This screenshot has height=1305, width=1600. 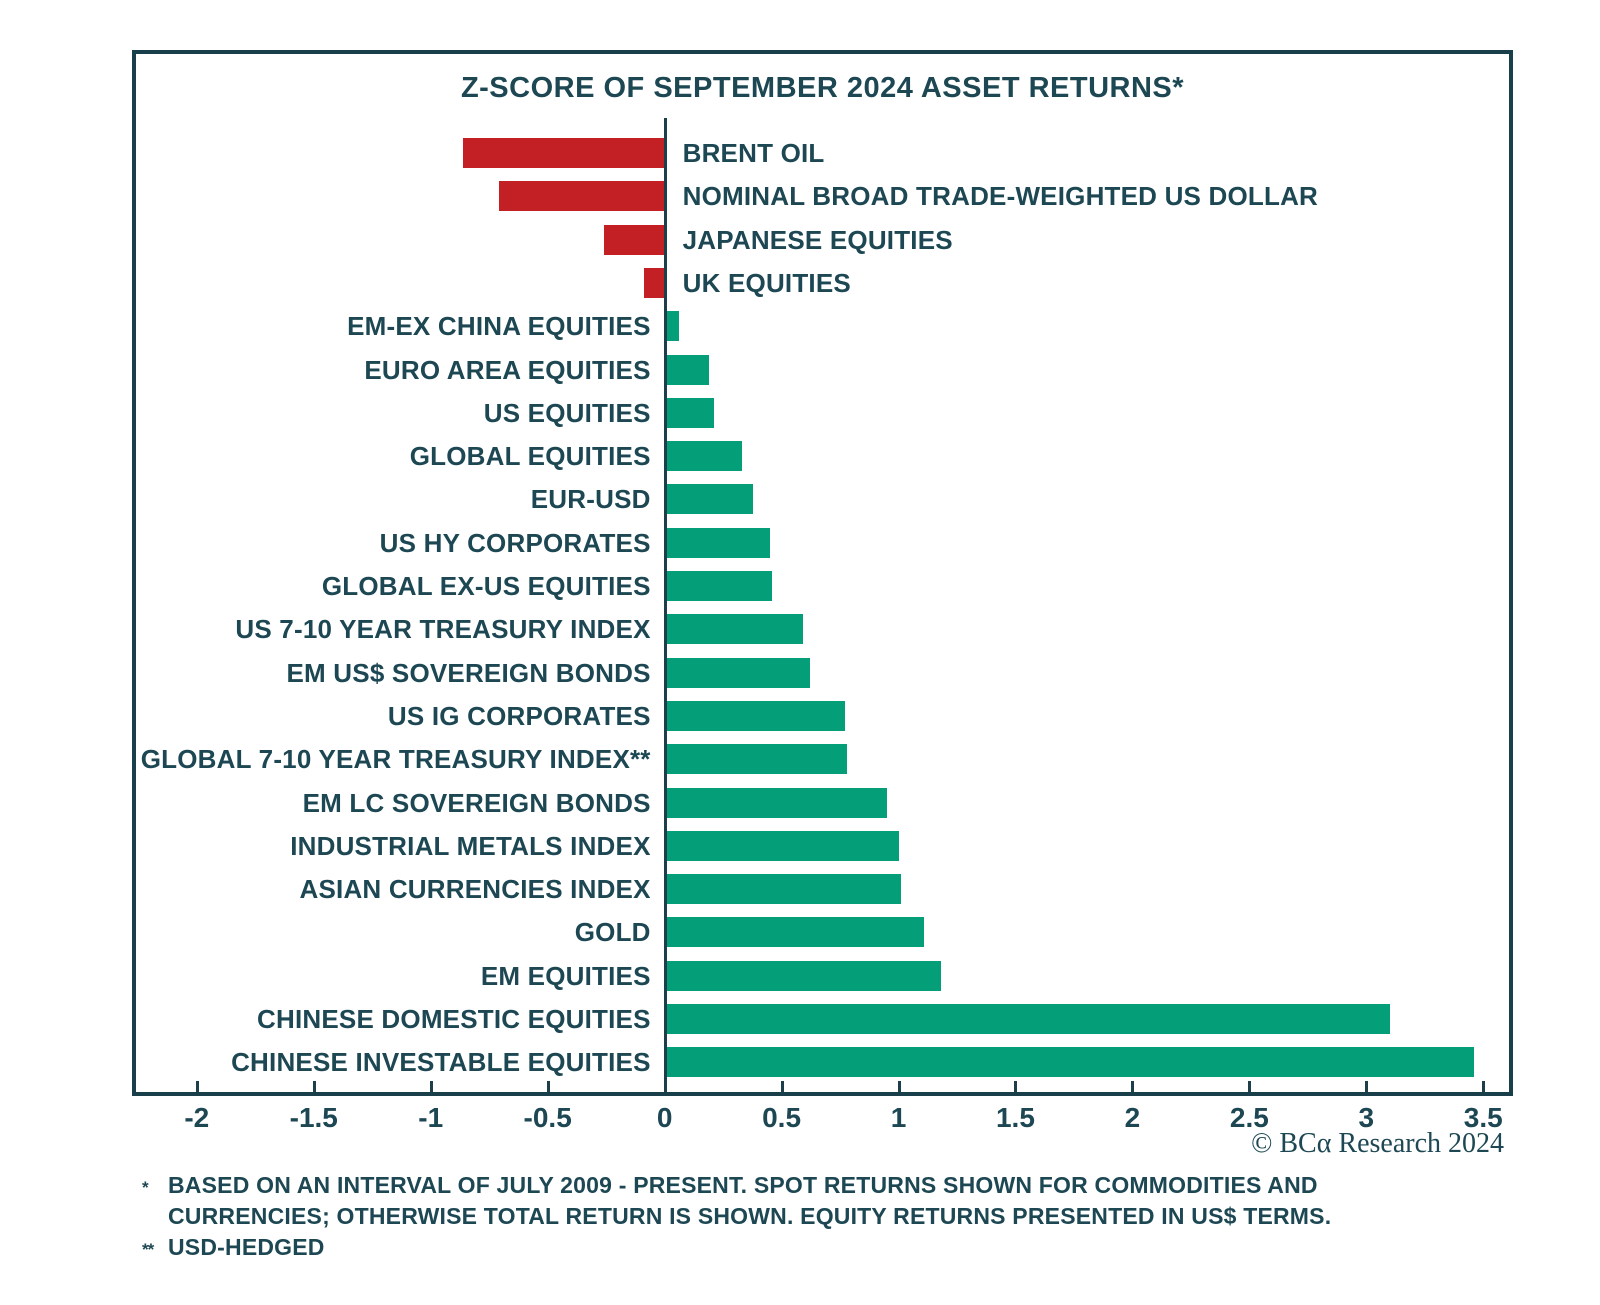 I want to click on footnote-2: ** USD-HEDGED, so click(x=792, y=1248).